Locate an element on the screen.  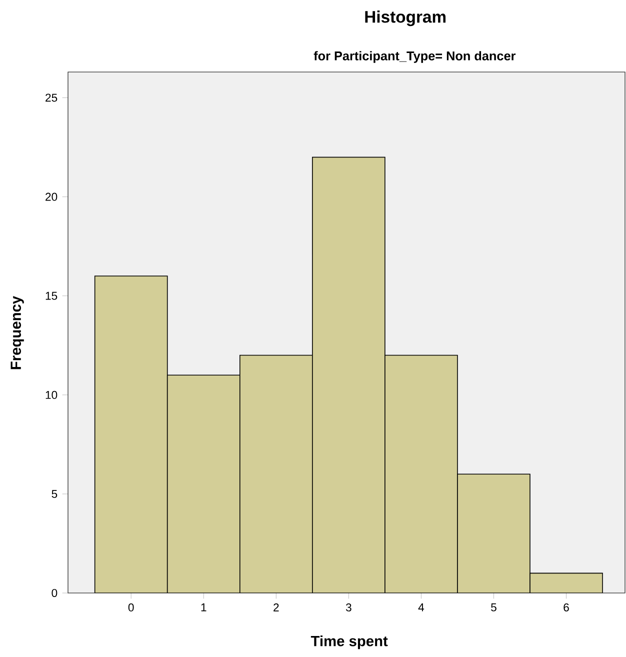
x-tick-label: 6 is located at coordinates (566, 607).